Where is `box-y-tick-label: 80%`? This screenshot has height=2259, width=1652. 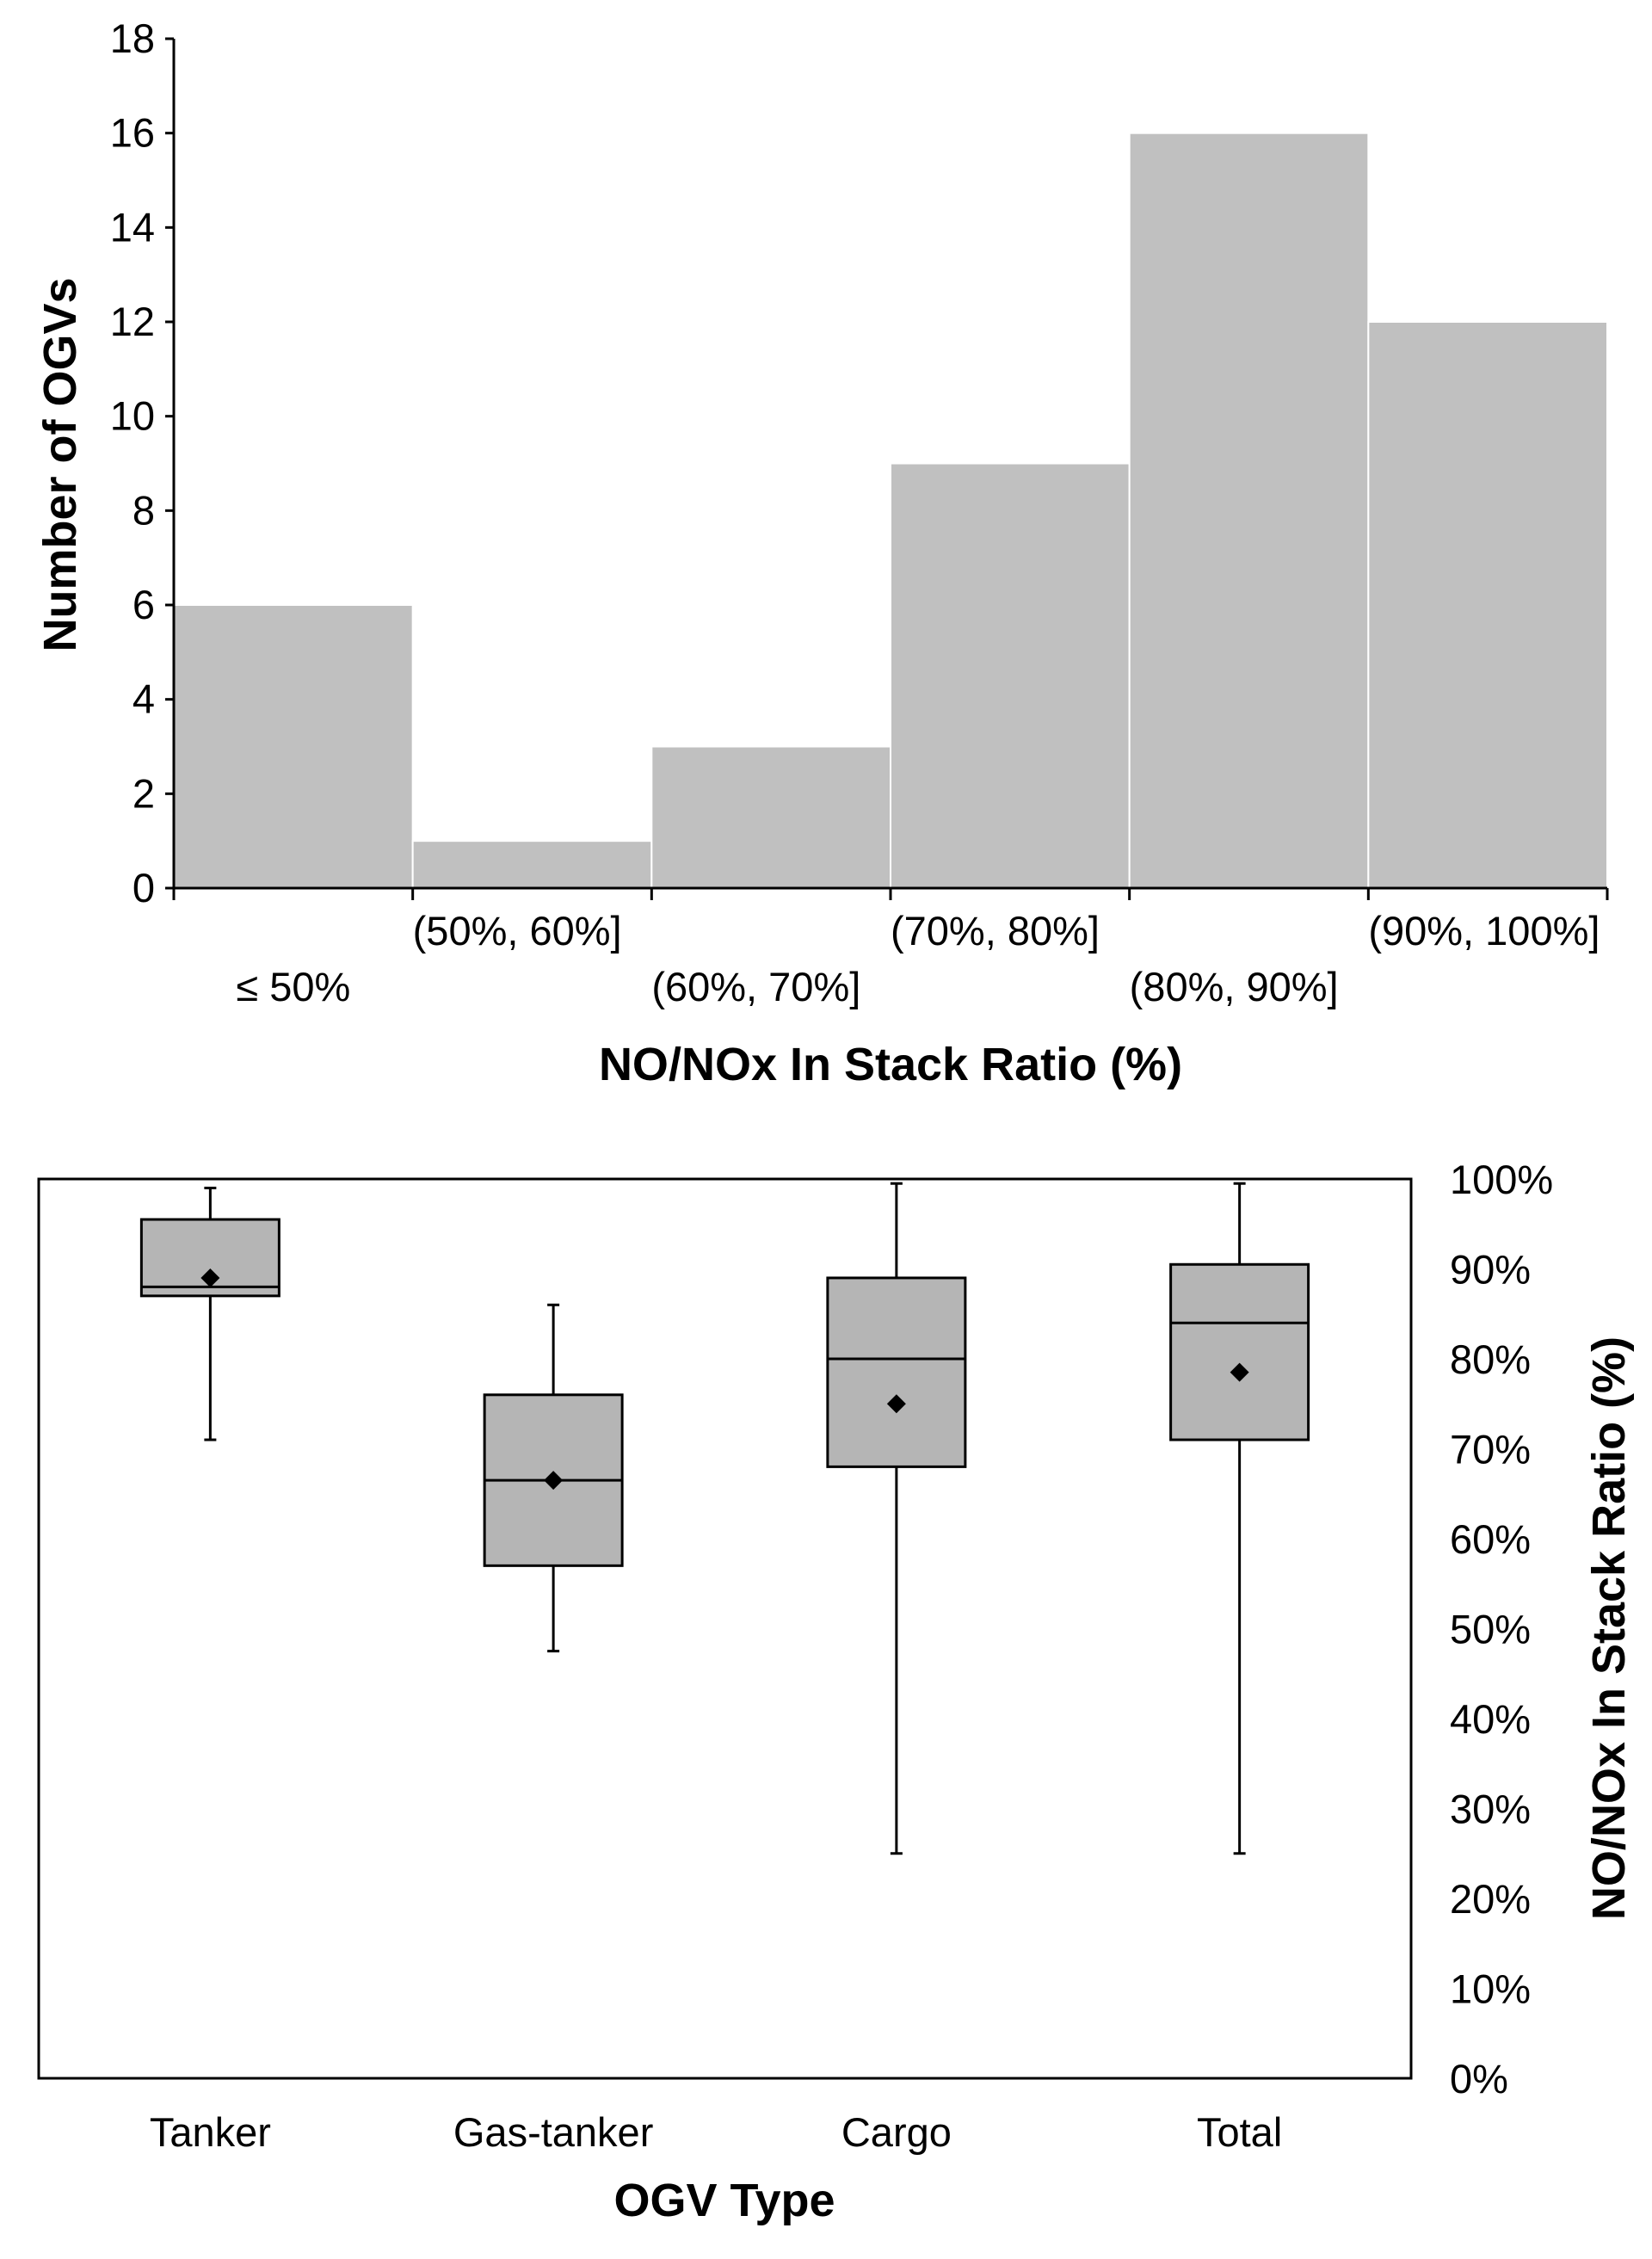 box-y-tick-label: 80% is located at coordinates (1490, 1359).